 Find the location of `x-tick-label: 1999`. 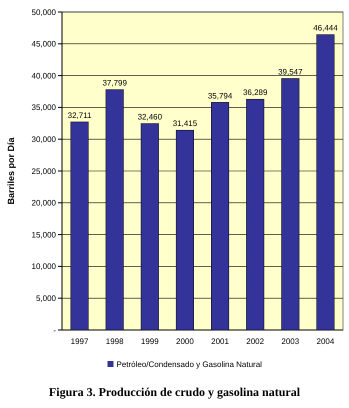

x-tick-label: 1999 is located at coordinates (150, 341).